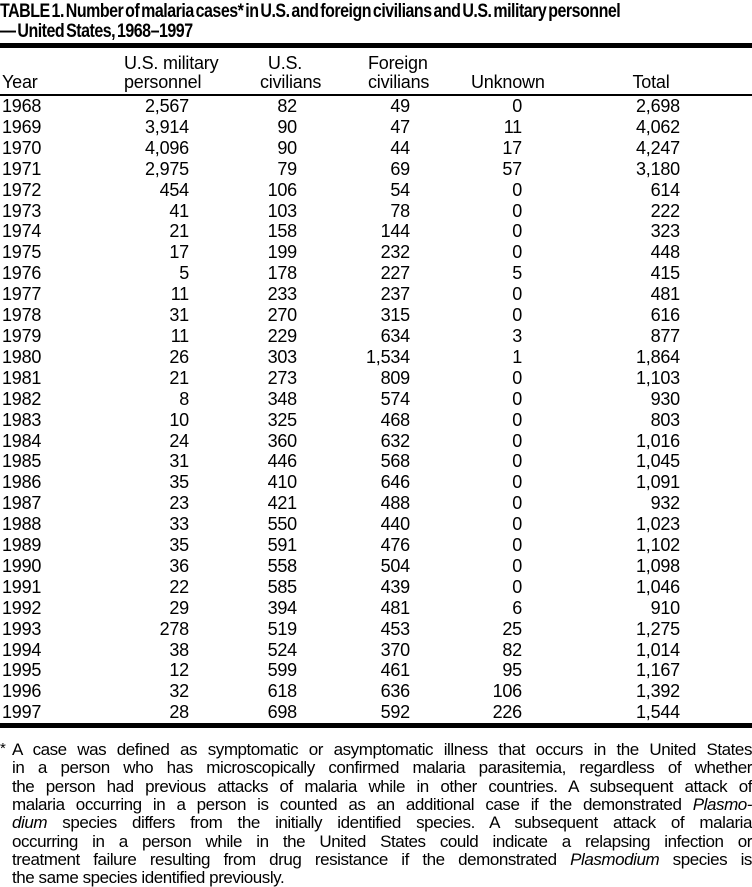 This screenshot has width=752, height=887. Describe the element at coordinates (517, 335) in the screenshot. I see `cell-unknown: 3` at that location.